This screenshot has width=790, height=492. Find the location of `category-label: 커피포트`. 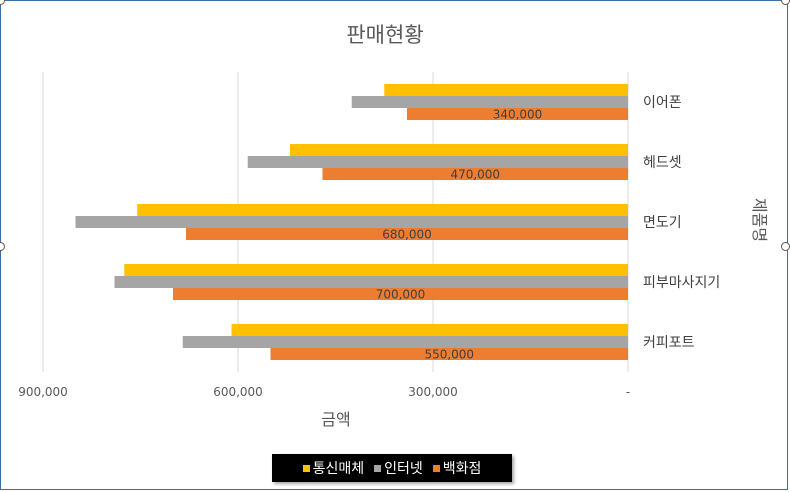

category-label: 커피포트 is located at coordinates (669, 343).